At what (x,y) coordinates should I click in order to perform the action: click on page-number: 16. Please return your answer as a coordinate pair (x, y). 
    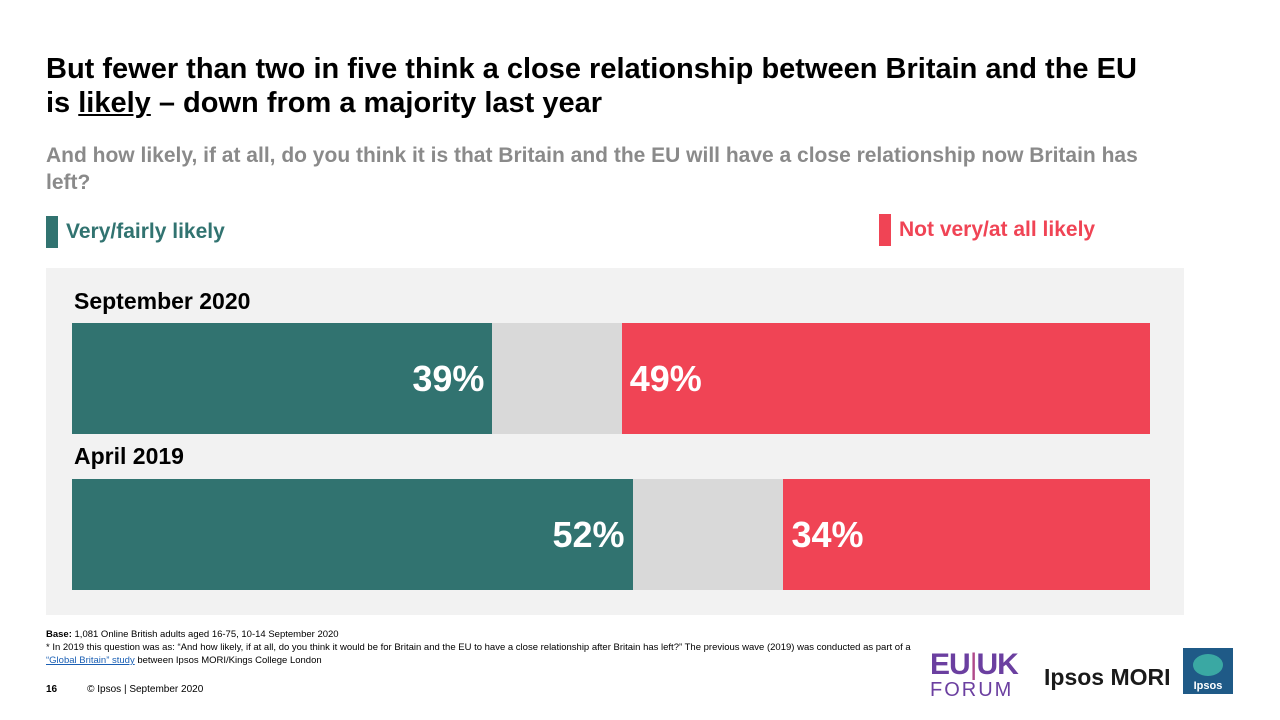
    Looking at the image, I should click on (52, 689).